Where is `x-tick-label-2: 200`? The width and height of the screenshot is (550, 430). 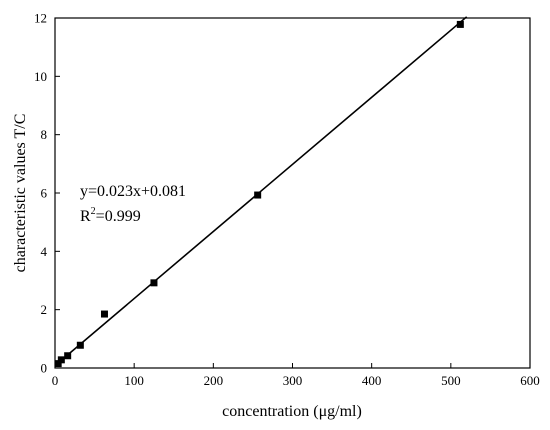 x-tick-label-2: 200 is located at coordinates (214, 380).